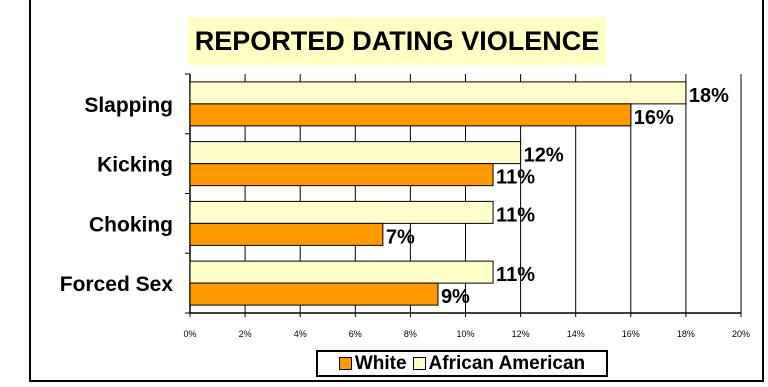  Describe the element at coordinates (521, 334) in the screenshot. I see `x-tick-label: 12%` at that location.